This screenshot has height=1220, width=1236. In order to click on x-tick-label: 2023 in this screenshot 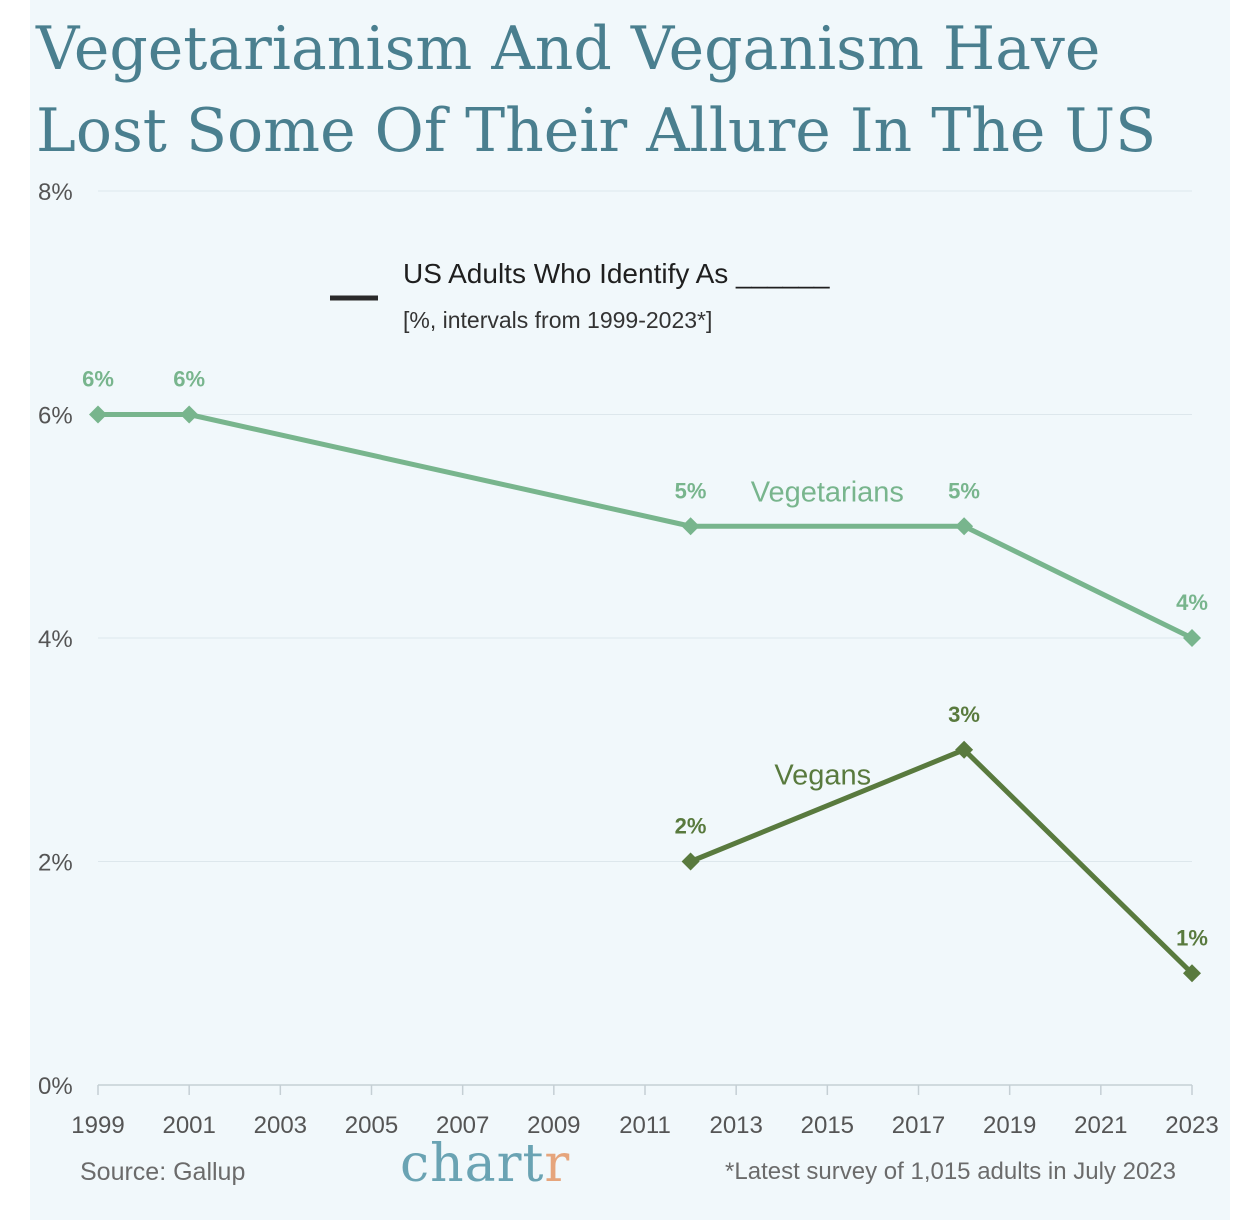, I will do `click(1191, 1125)`.